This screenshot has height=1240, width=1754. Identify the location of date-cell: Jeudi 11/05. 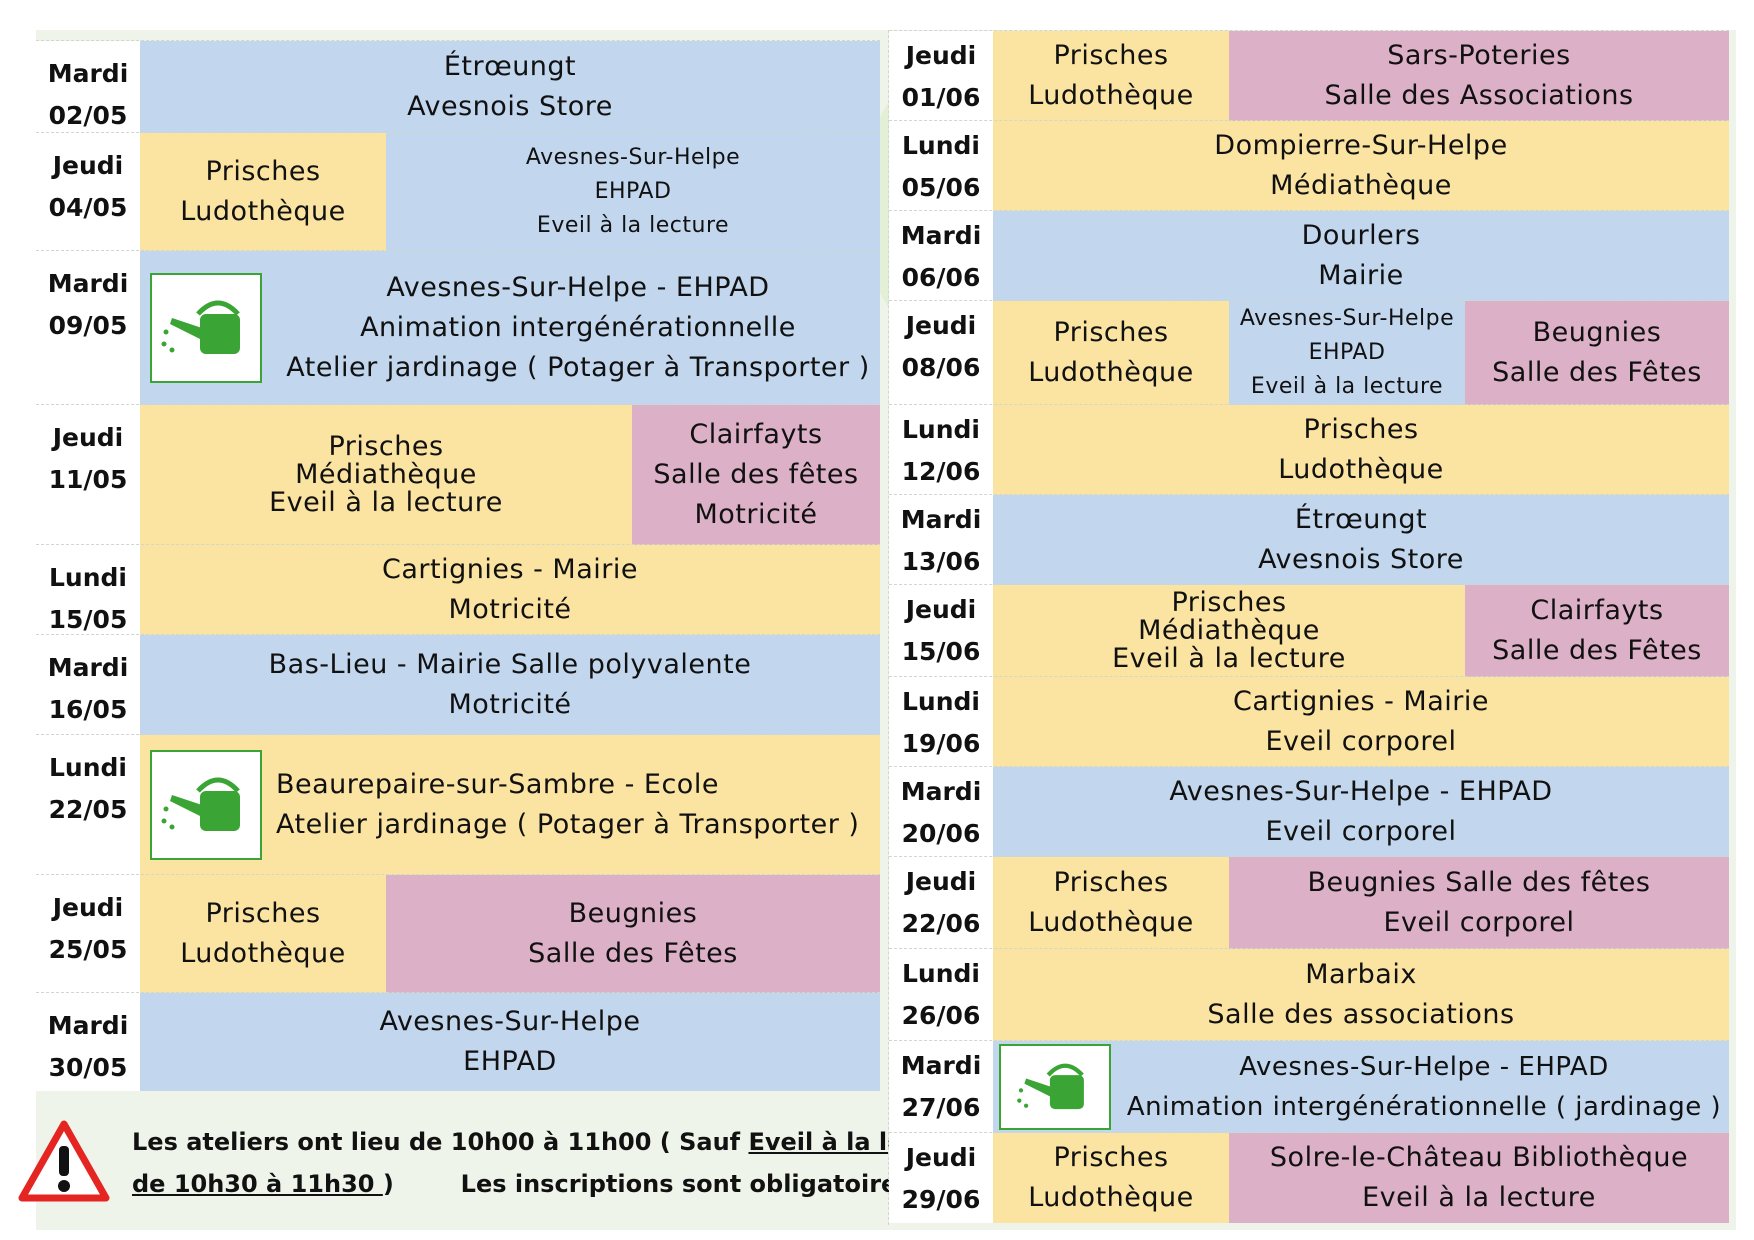
(88, 475).